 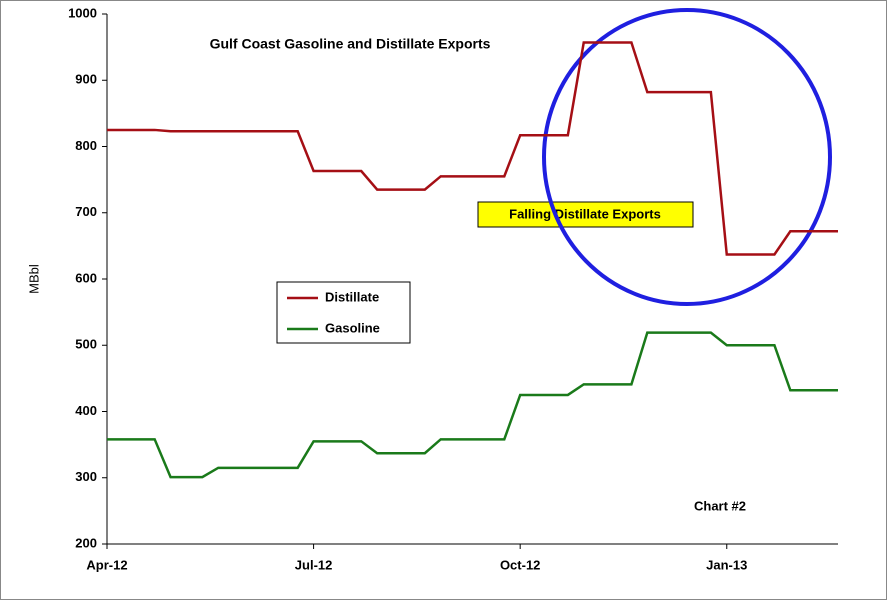 I want to click on annotation: Falling Distillate Exports, so click(x=585, y=213).